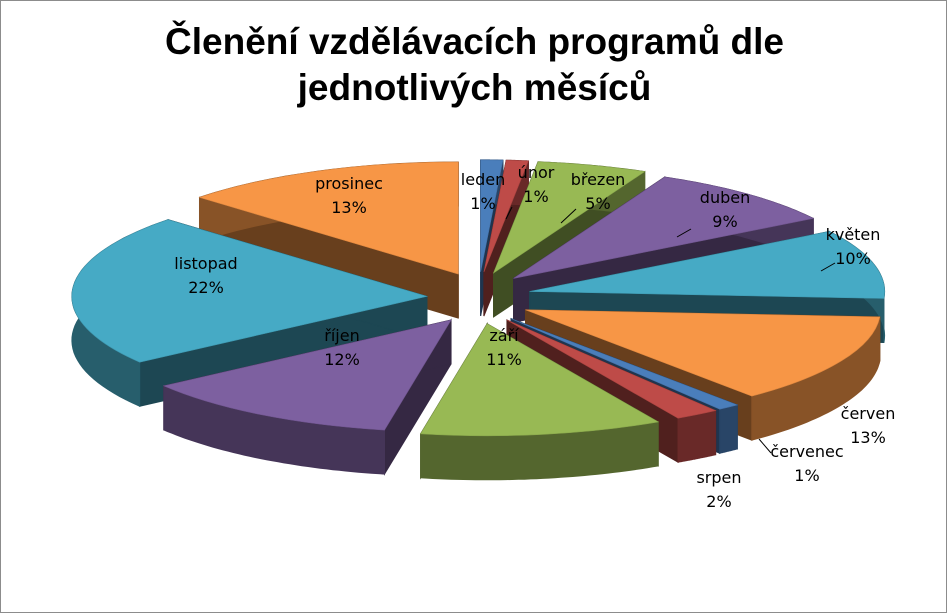 The width and height of the screenshot is (947, 614). Describe the element at coordinates (206, 287) in the screenshot. I see `slice-value-label: 22%` at that location.